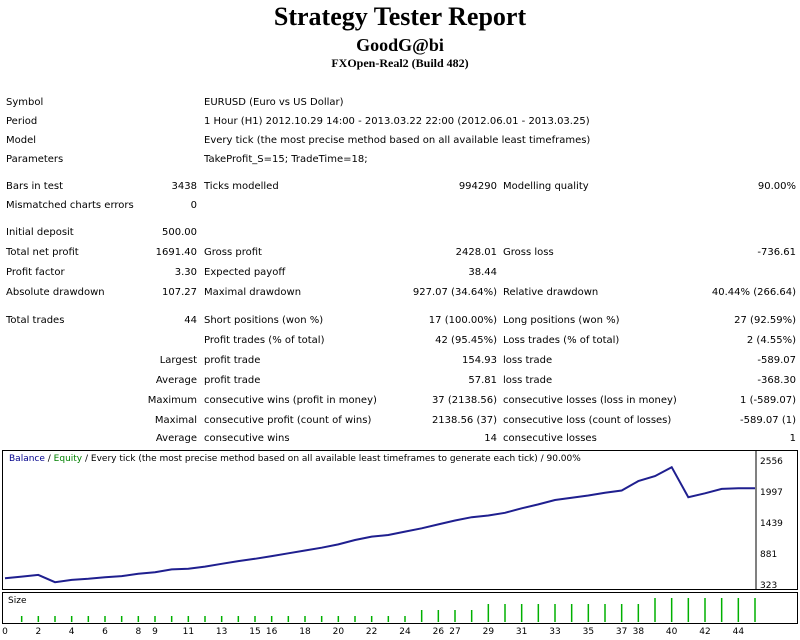 Image resolution: width=800 pixels, height=640 pixels. What do you see at coordinates (193, 205) in the screenshot?
I see `mismatch-value: 0` at bounding box center [193, 205].